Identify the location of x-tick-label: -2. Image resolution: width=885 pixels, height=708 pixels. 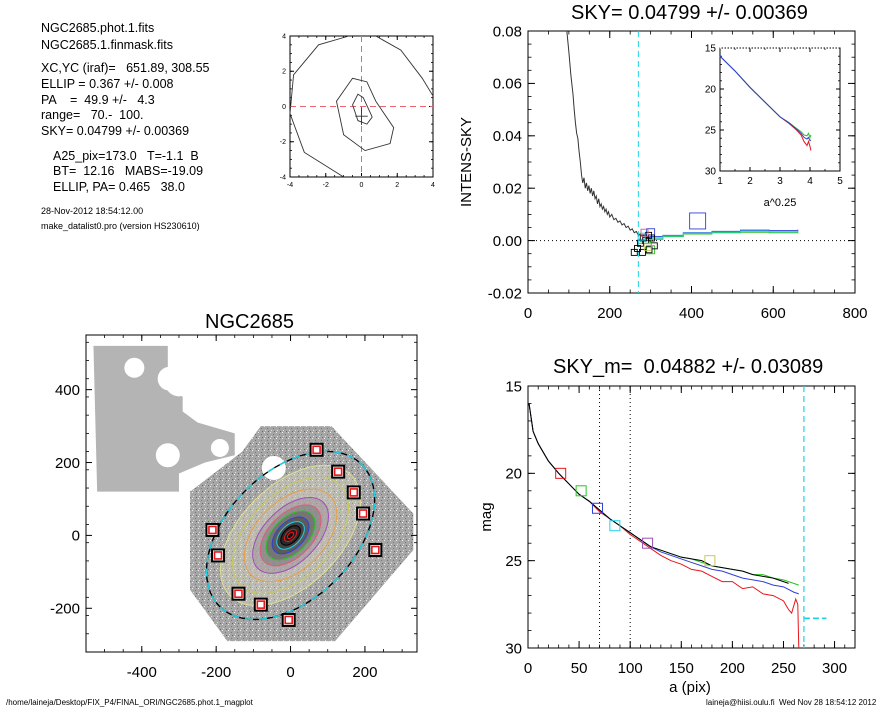
(326, 185).